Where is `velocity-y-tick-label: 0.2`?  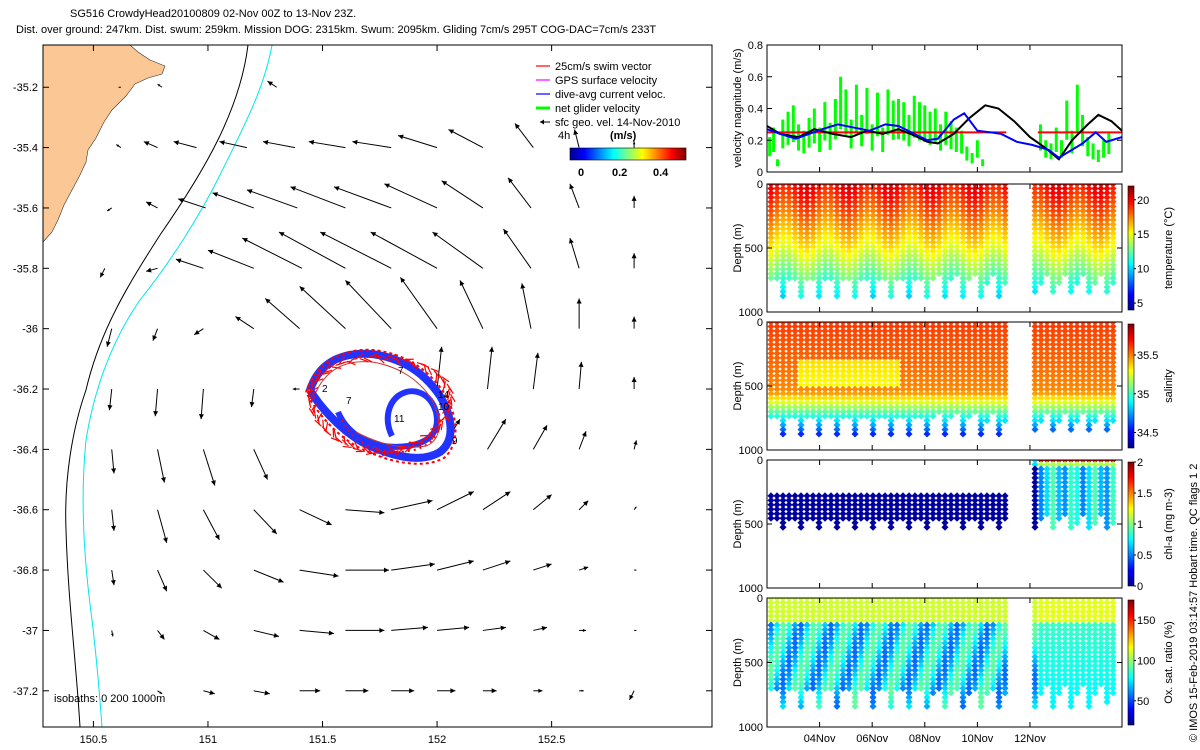 velocity-y-tick-label: 0.2 is located at coordinates (755, 141).